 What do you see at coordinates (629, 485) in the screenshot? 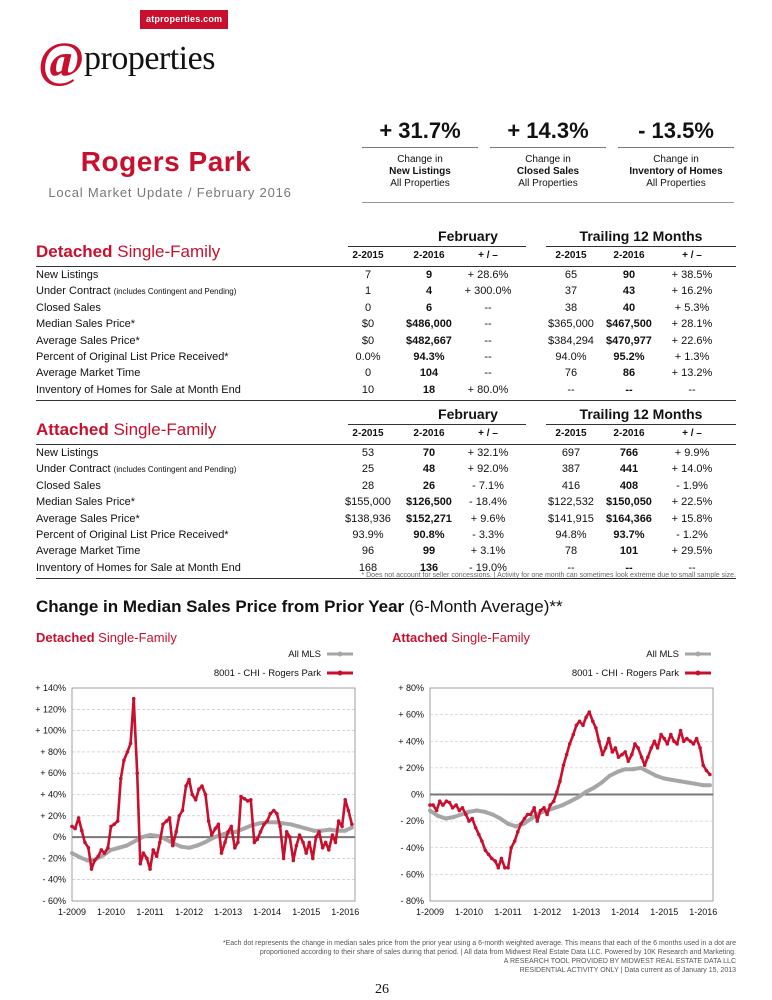
I see `table-cell: 408` at bounding box center [629, 485].